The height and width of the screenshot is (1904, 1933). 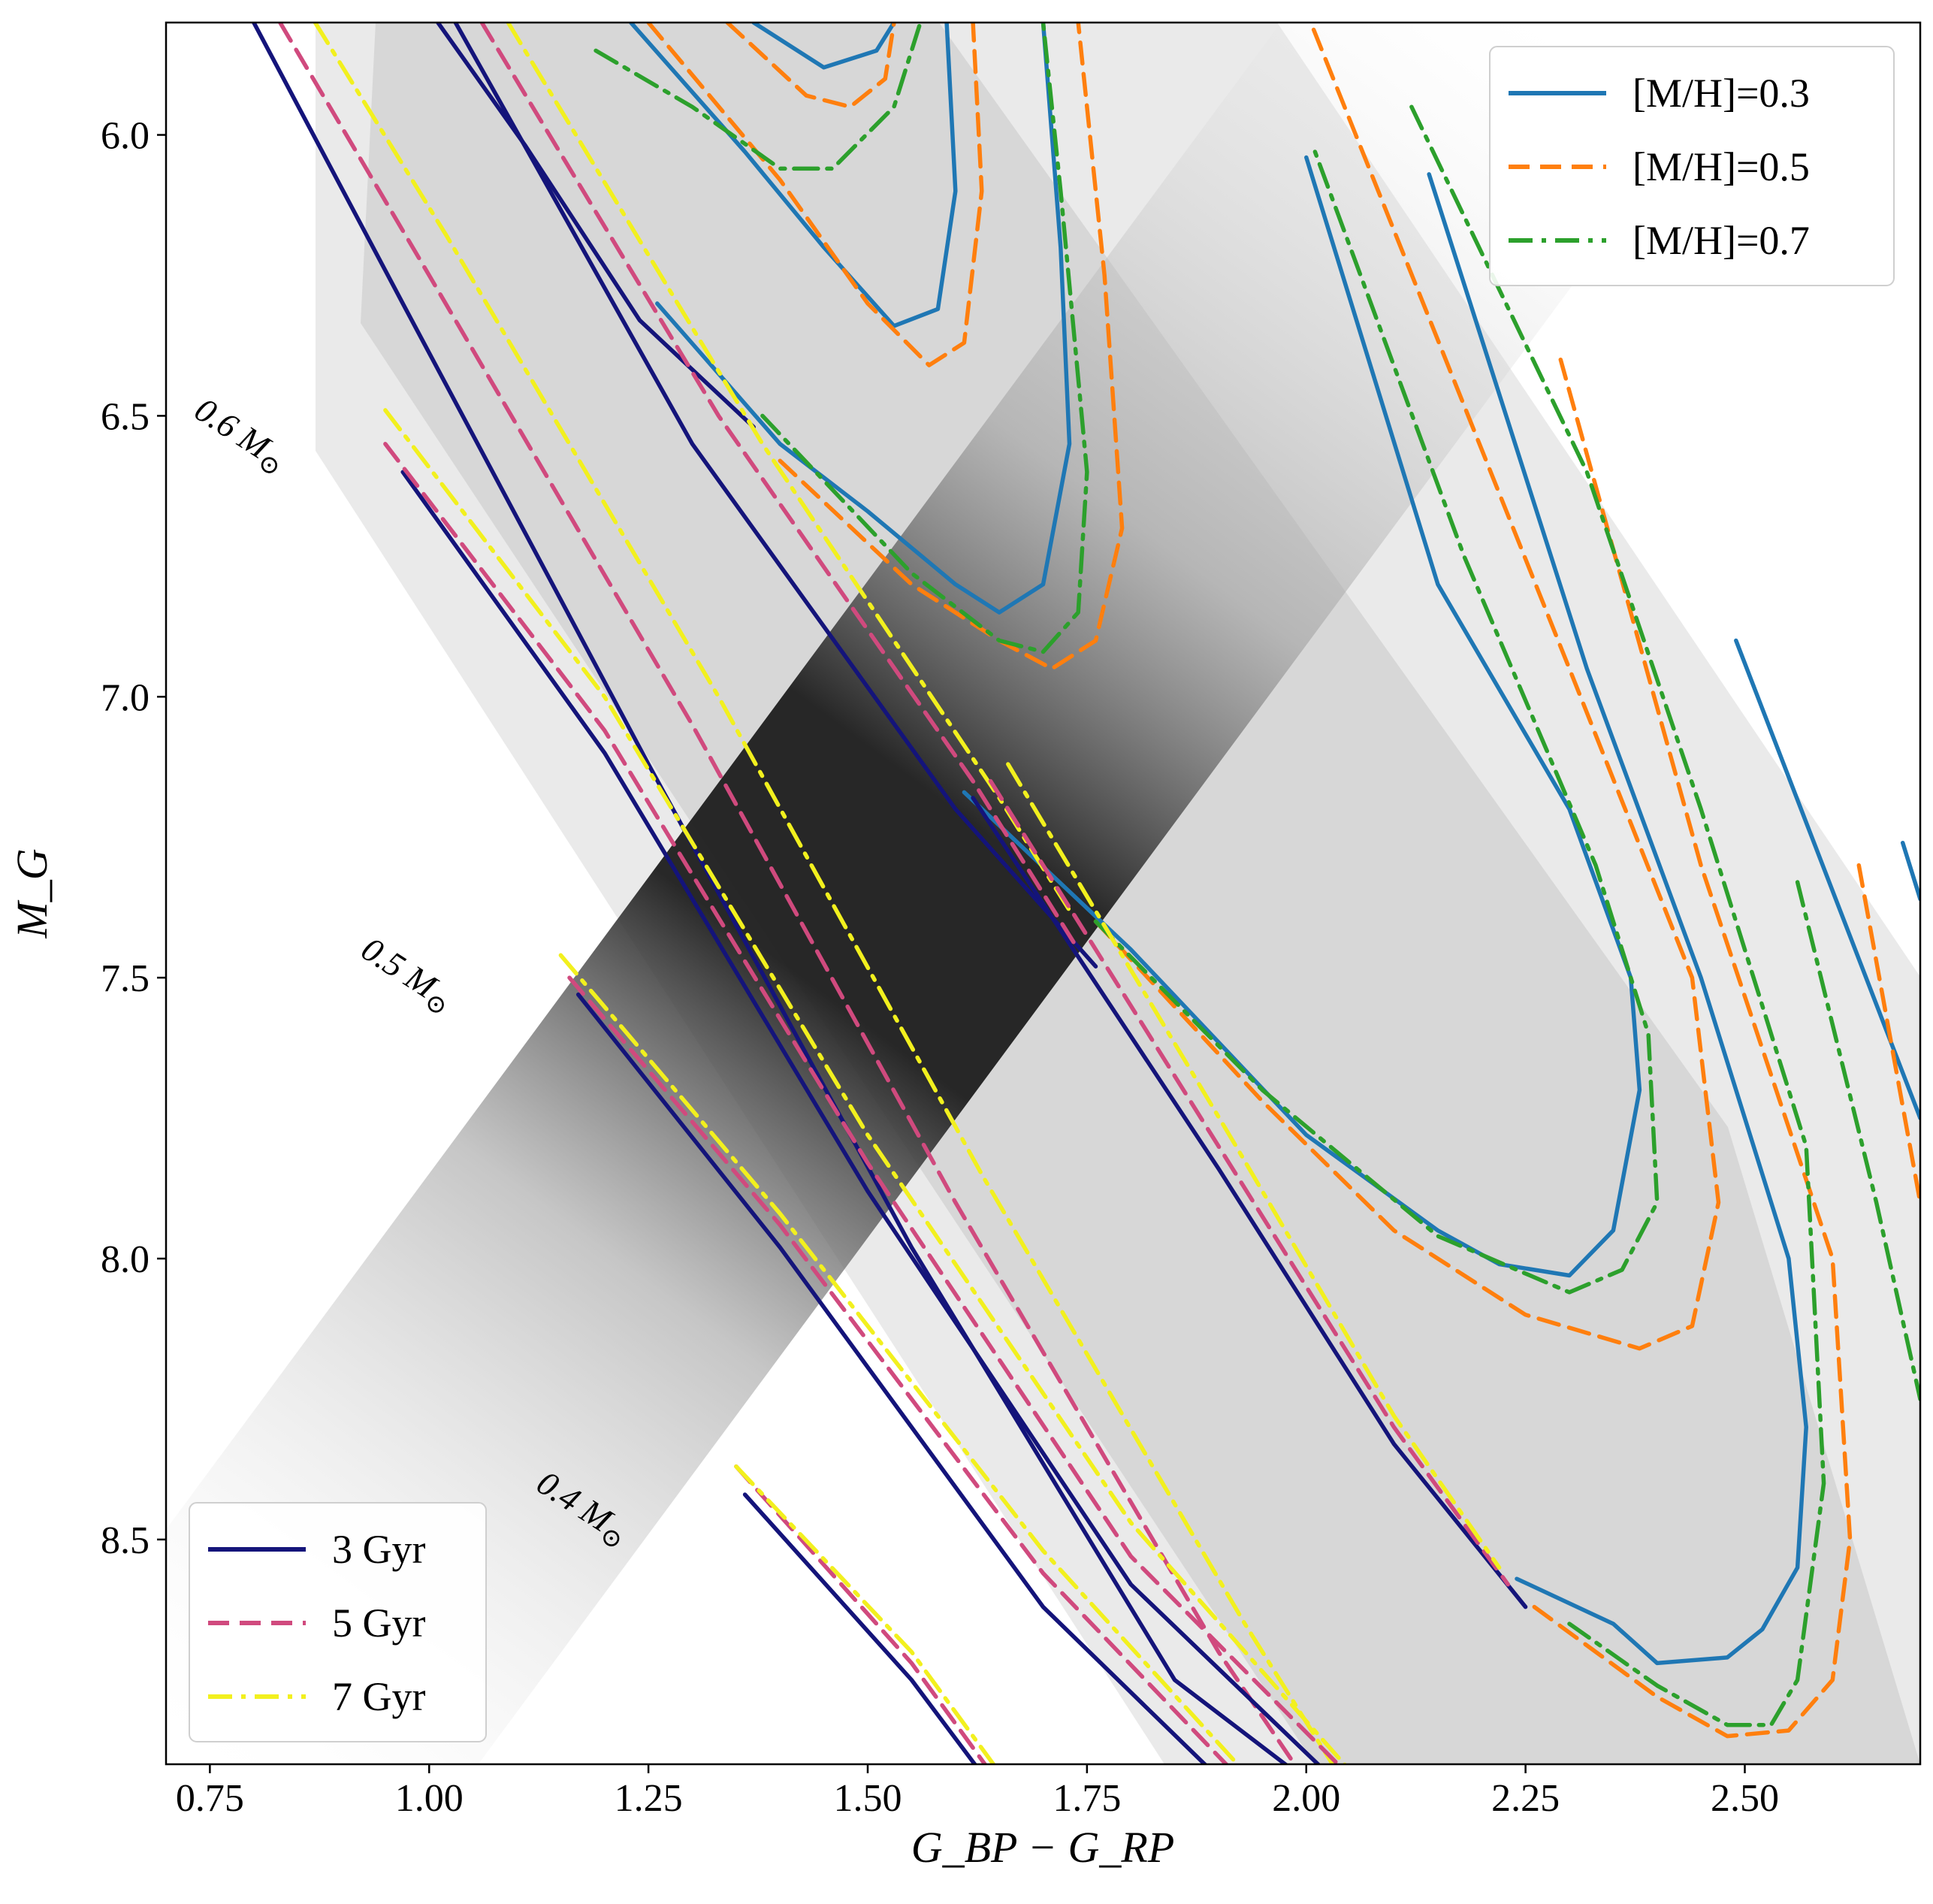 What do you see at coordinates (126, 136) in the screenshot?
I see `y-tick-label-0: 6.0` at bounding box center [126, 136].